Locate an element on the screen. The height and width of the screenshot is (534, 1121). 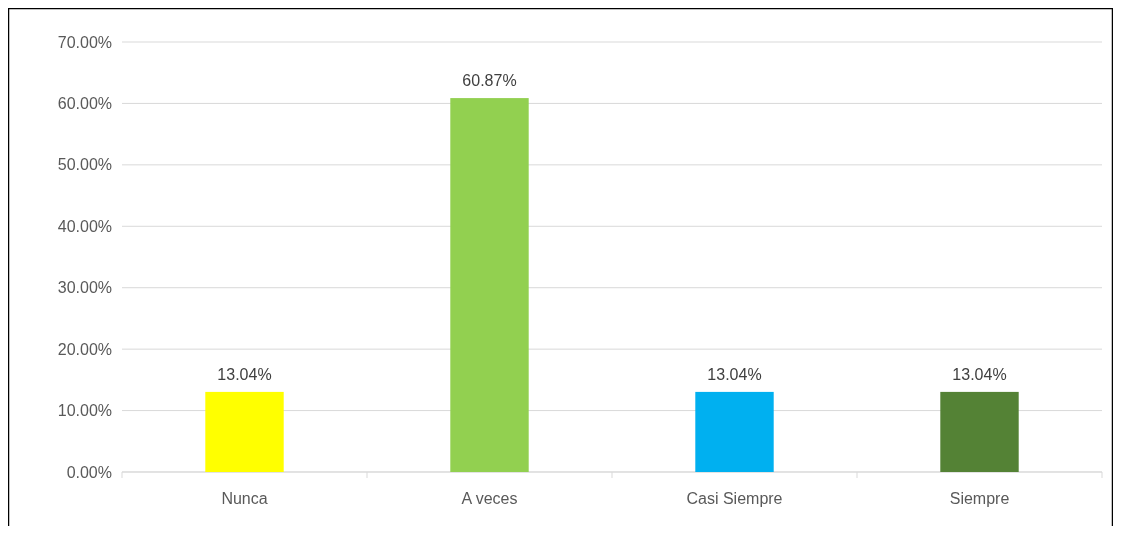
y-tick-label: 70.00% is located at coordinates (84, 42).